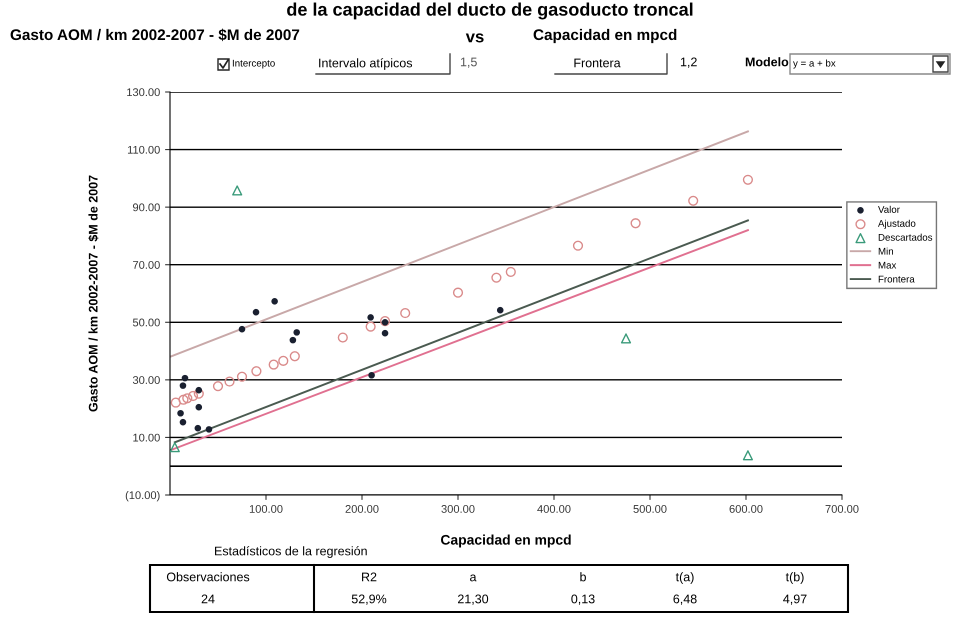 The width and height of the screenshot is (977, 626). Describe the element at coordinates (208, 599) in the screenshot. I see `text: 24` at that location.